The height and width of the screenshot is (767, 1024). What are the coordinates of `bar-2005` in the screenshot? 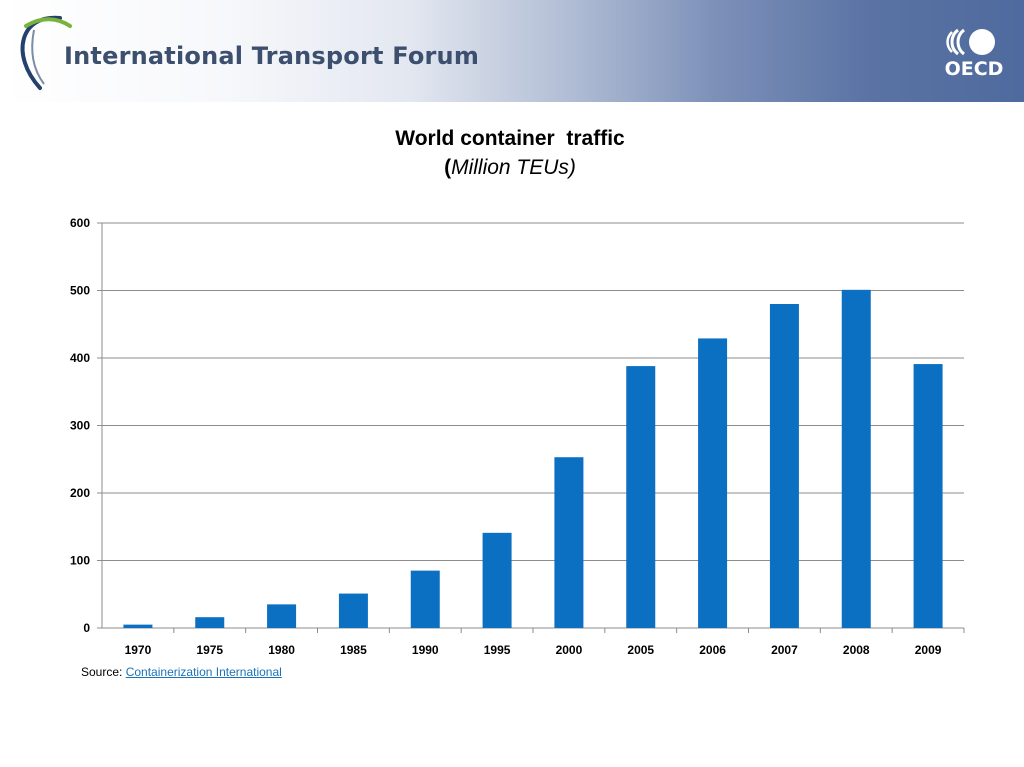 It's located at (641, 497).